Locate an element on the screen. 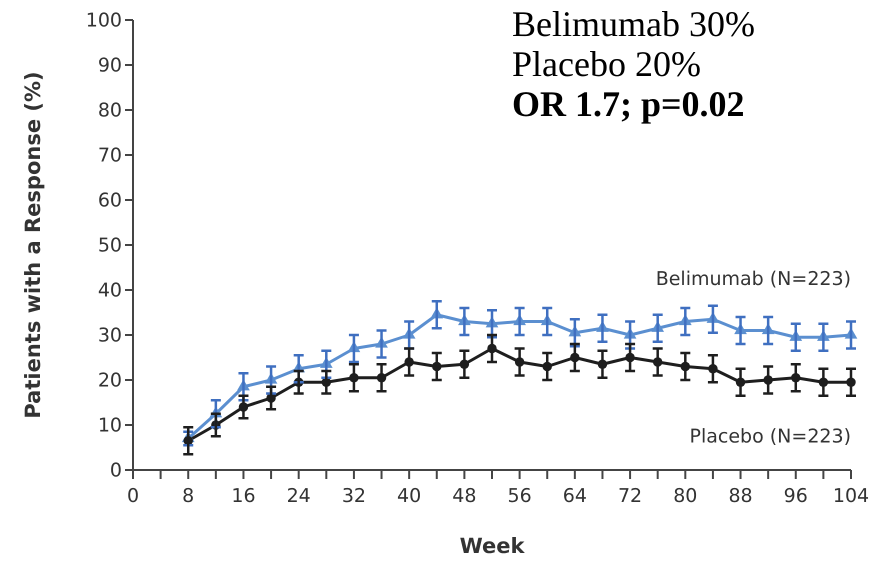  y-tick-label: 100 is located at coordinates (104, 21).